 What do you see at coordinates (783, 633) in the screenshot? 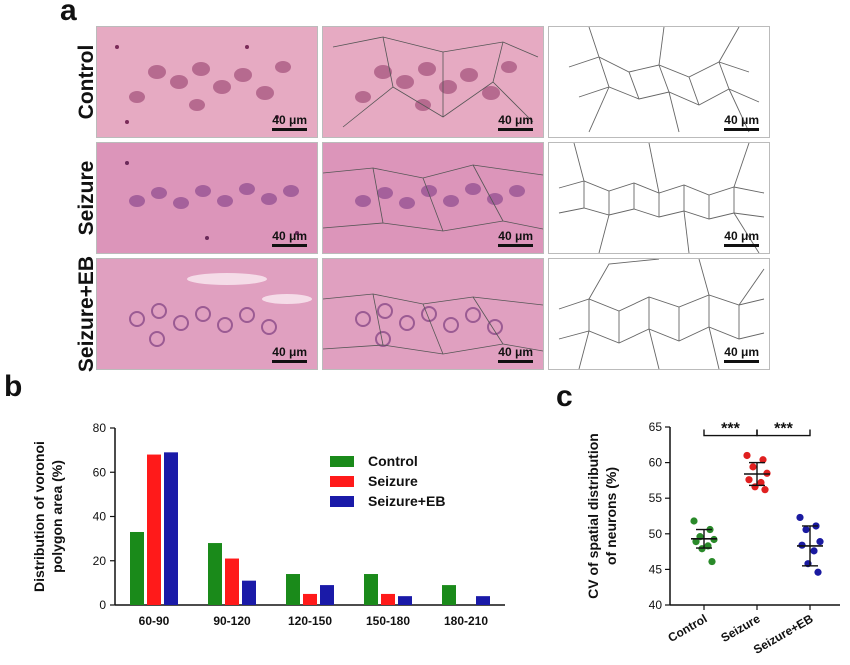
I see `x-tick-label: Seizure+EB` at bounding box center [783, 633].